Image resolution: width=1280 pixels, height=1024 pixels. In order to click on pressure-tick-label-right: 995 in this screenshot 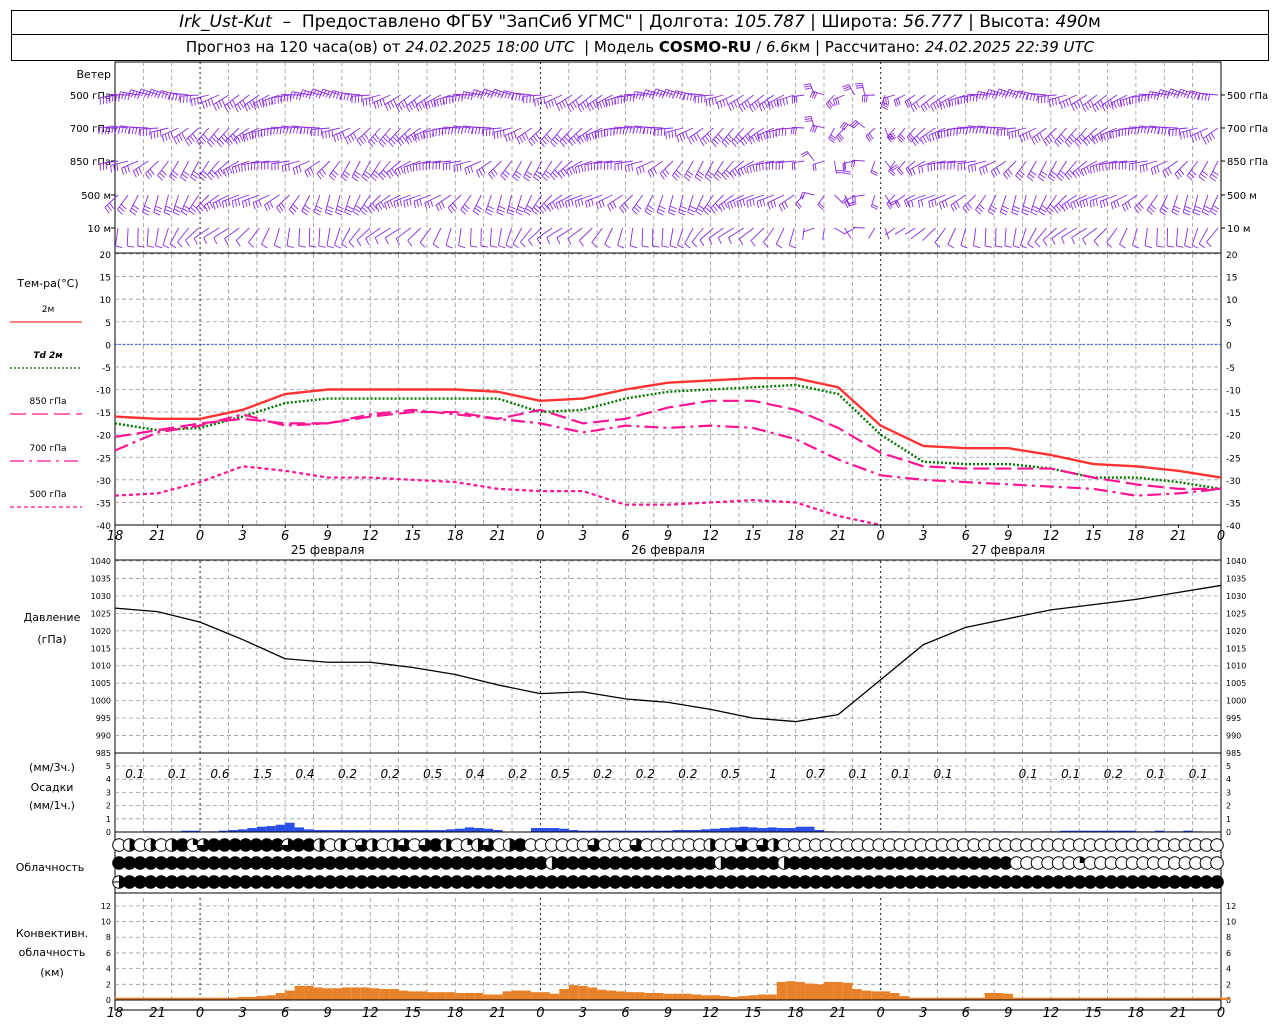, I will do `click(1233, 718)`.